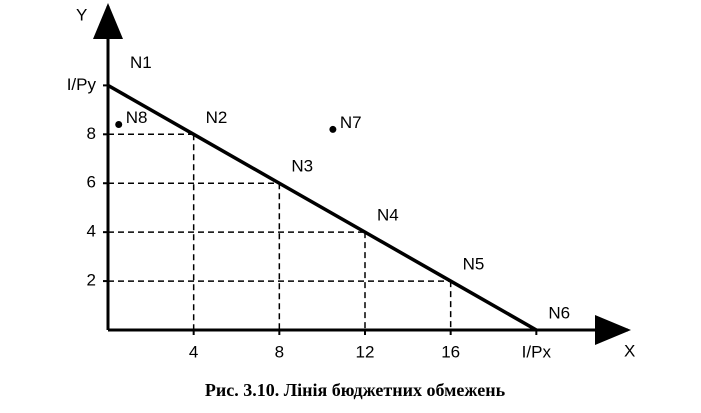 This screenshot has width=701, height=413. I want to click on x-tick-label: 12, so click(365, 351).